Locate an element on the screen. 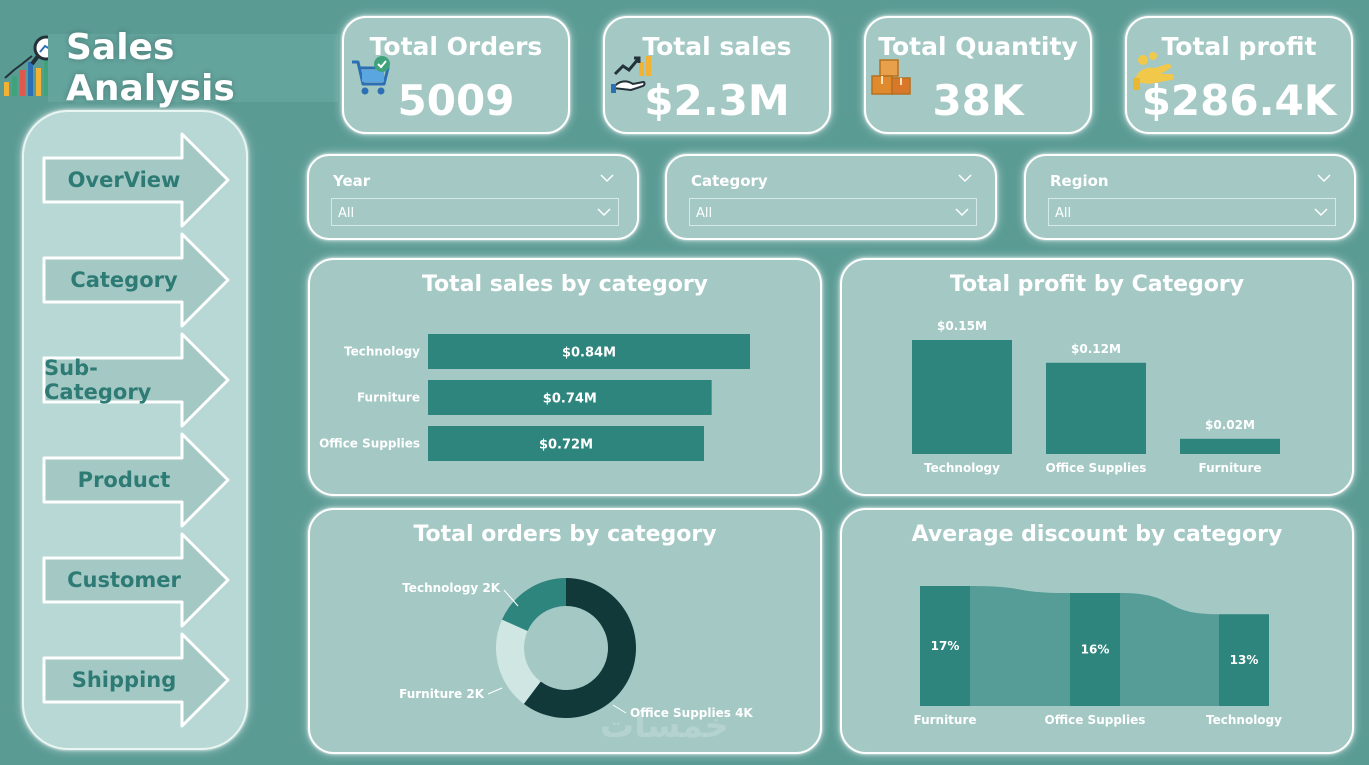  filter-region: Region All is located at coordinates (1190, 197).